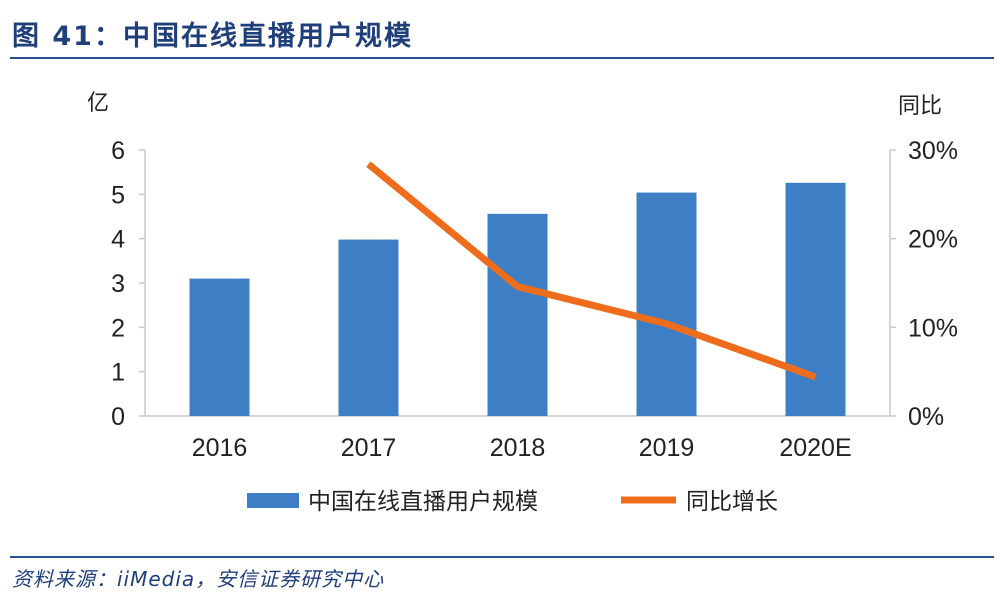  What do you see at coordinates (502, 58) in the screenshot?
I see `title-divider` at bounding box center [502, 58].